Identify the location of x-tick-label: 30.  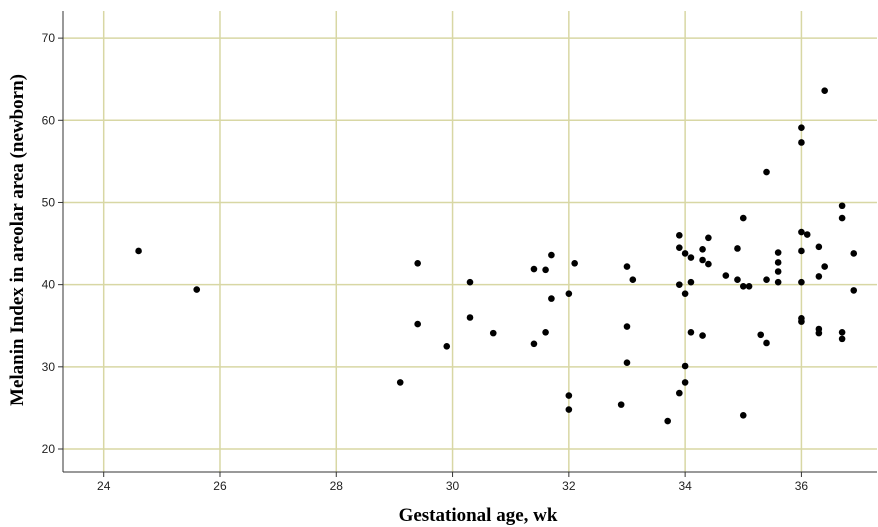
(453, 486).